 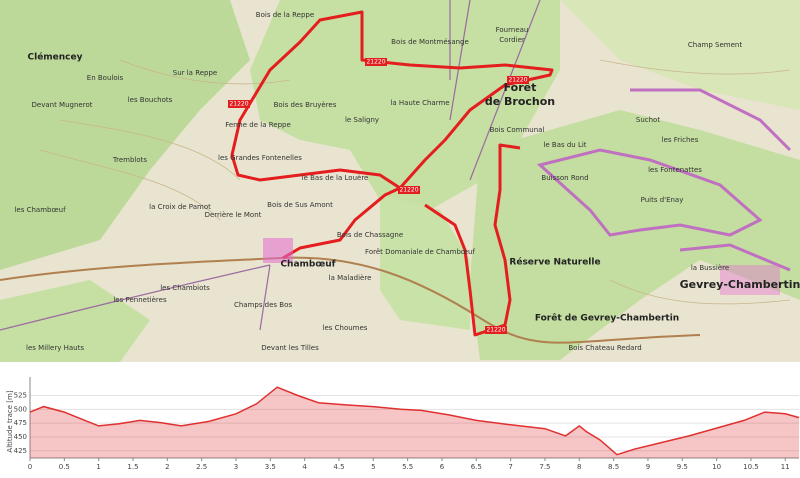 I want to click on map-label: les Millery Hauts, so click(x=55, y=348).